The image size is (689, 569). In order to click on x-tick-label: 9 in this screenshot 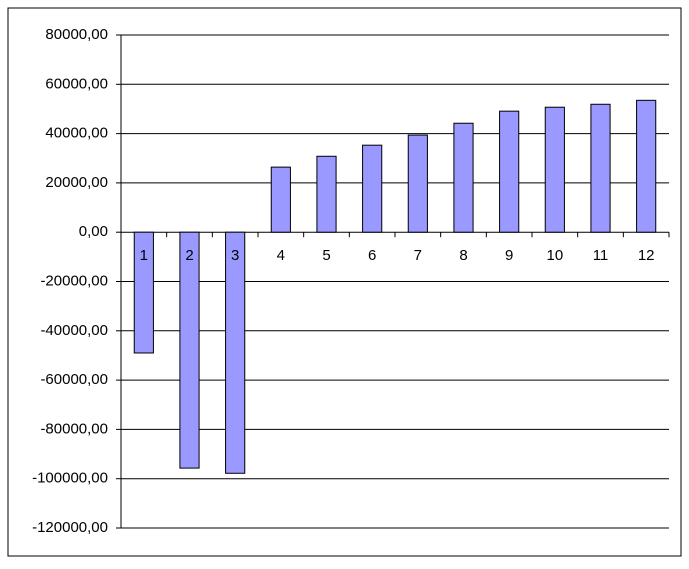, I will do `click(509, 255)`.